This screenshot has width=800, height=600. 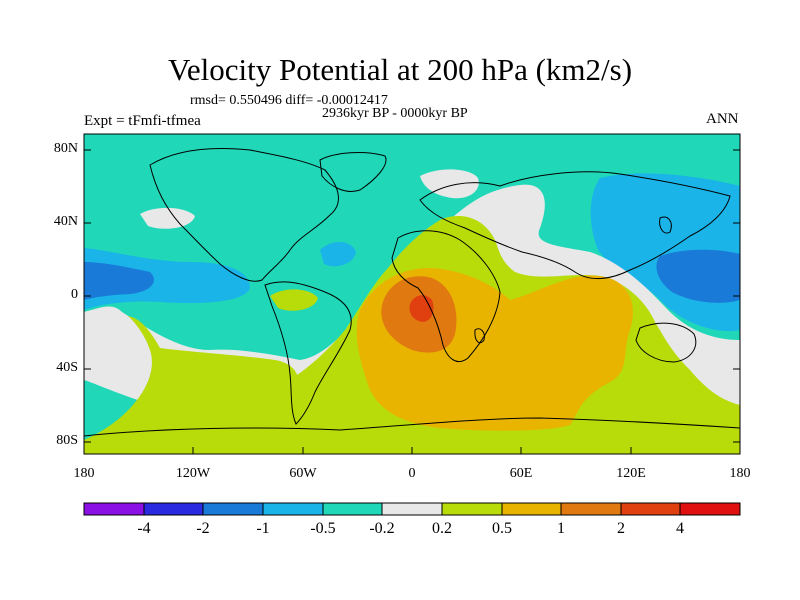 What do you see at coordinates (722, 119) in the screenshot?
I see `season-label: ANN` at bounding box center [722, 119].